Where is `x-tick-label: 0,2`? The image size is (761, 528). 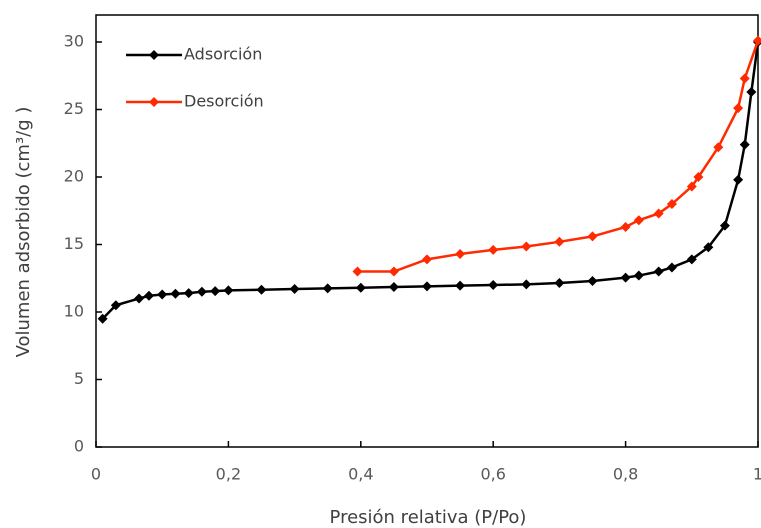
x-tick-label: 0,2 is located at coordinates (228, 474).